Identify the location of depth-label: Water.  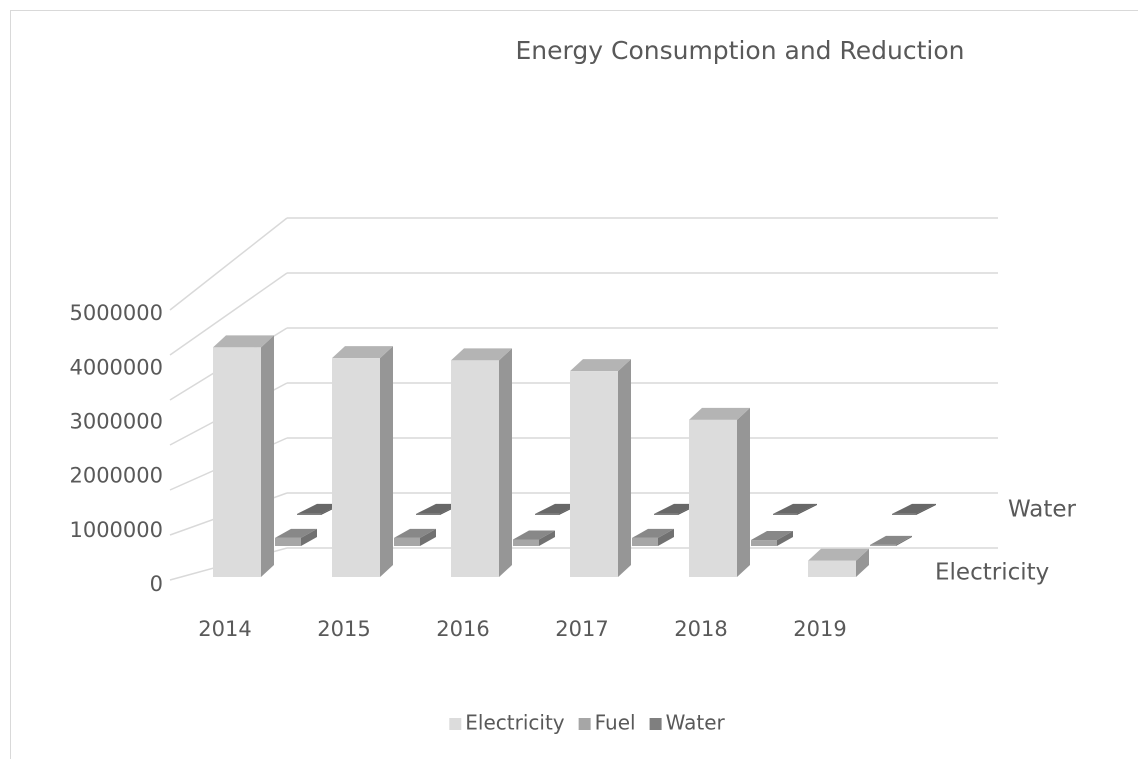
(1042, 510).